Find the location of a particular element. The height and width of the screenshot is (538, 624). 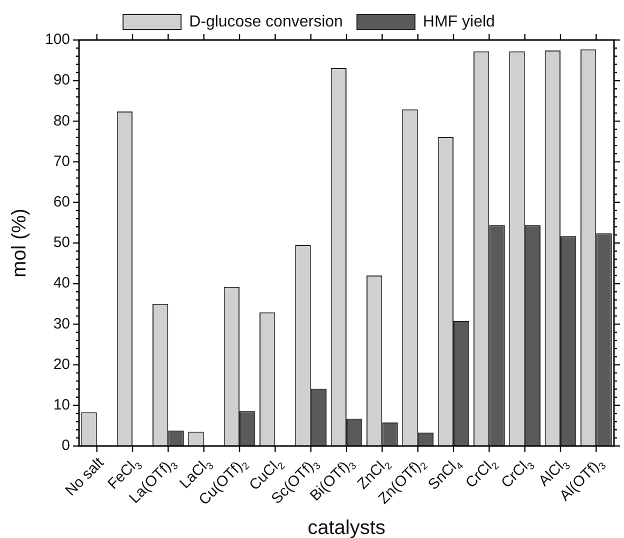

x-tick-label: No salt is located at coordinates (85, 477).